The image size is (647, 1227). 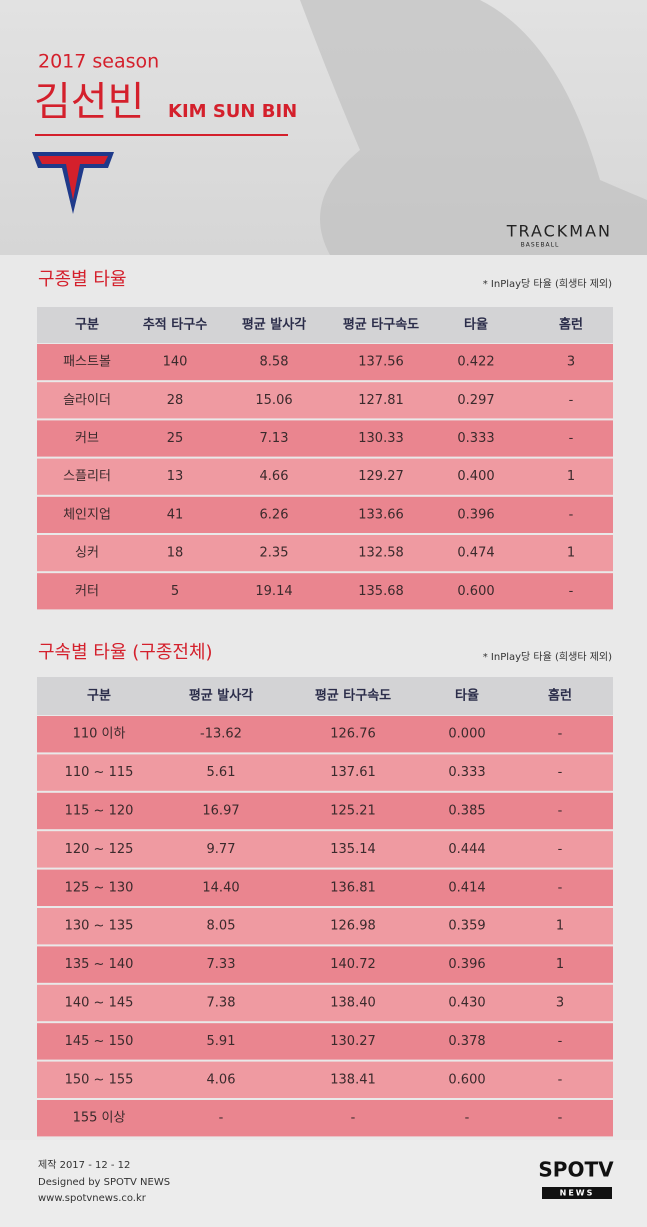 What do you see at coordinates (353, 772) in the screenshot?
I see `table-cell: 137.61` at bounding box center [353, 772].